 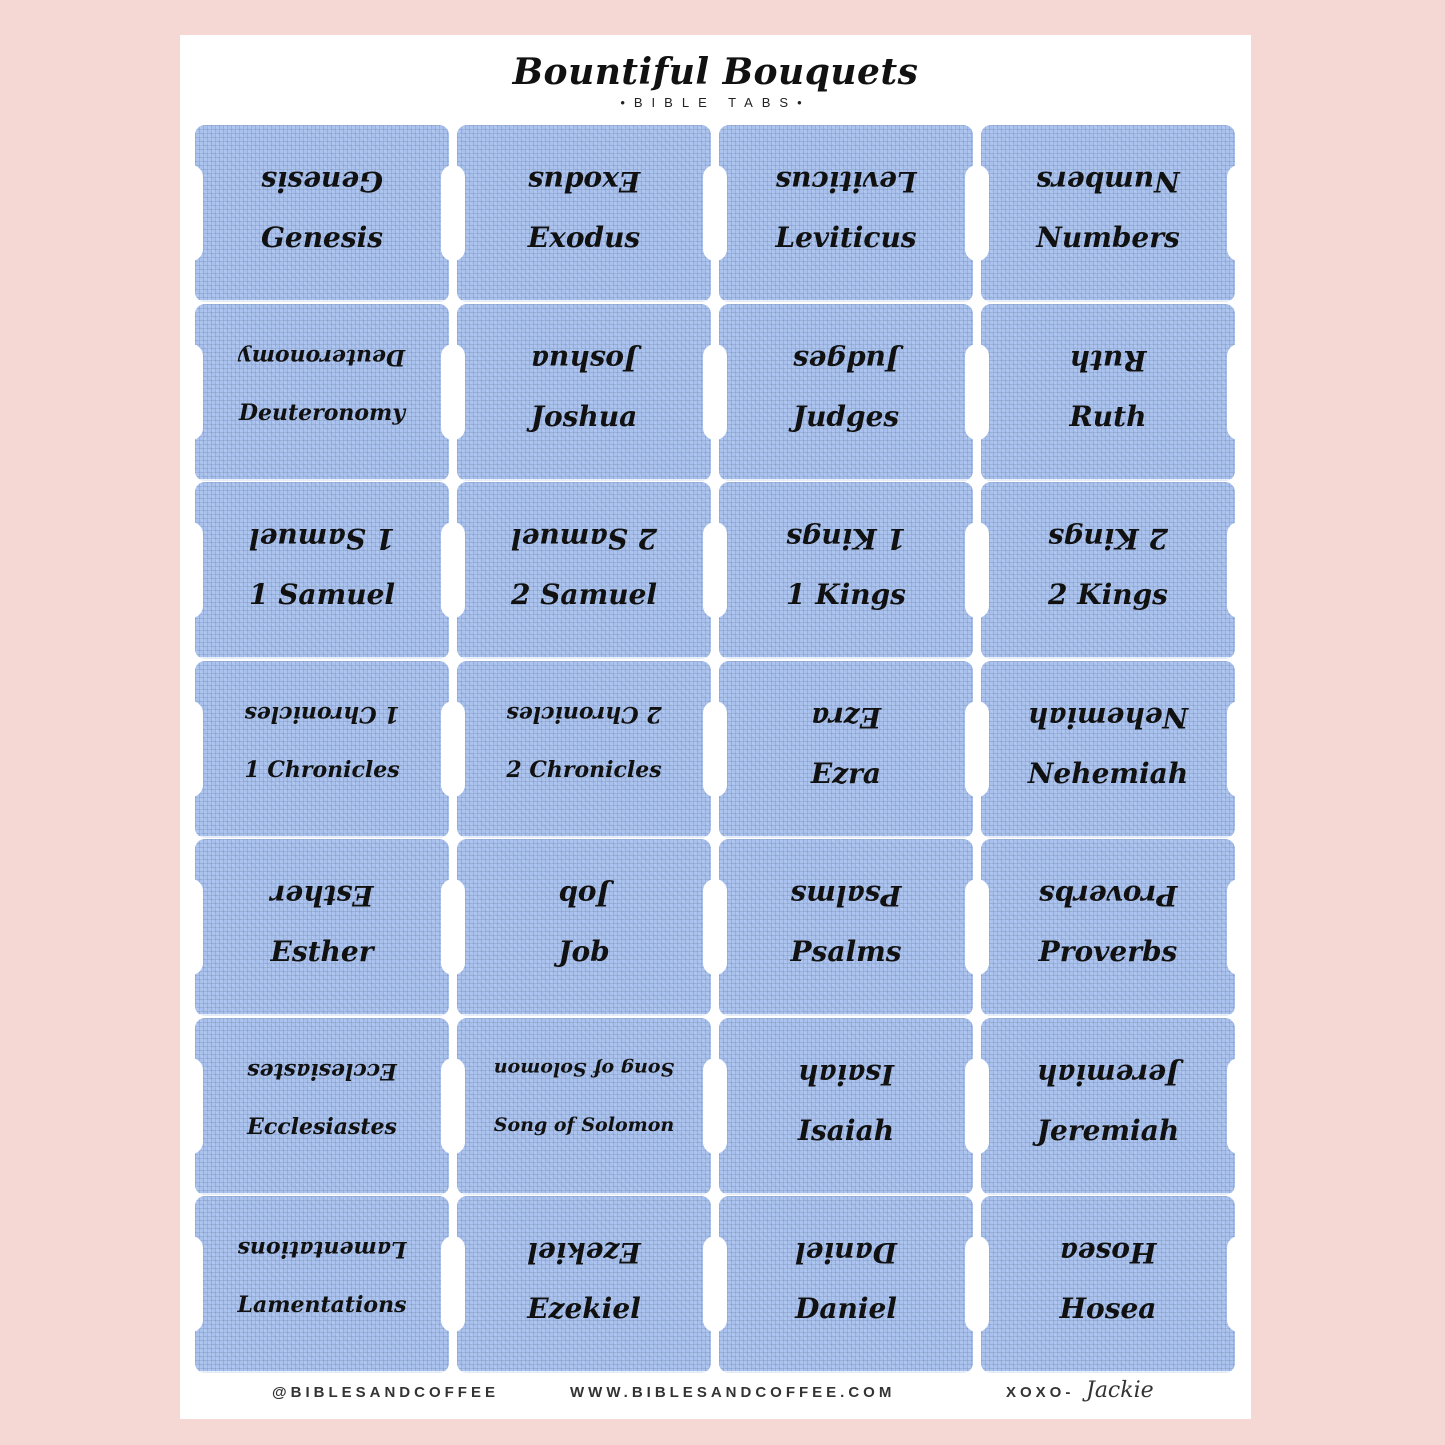 I want to click on bible-tab: Isaiah Isaiah, so click(x=846, y=1106).